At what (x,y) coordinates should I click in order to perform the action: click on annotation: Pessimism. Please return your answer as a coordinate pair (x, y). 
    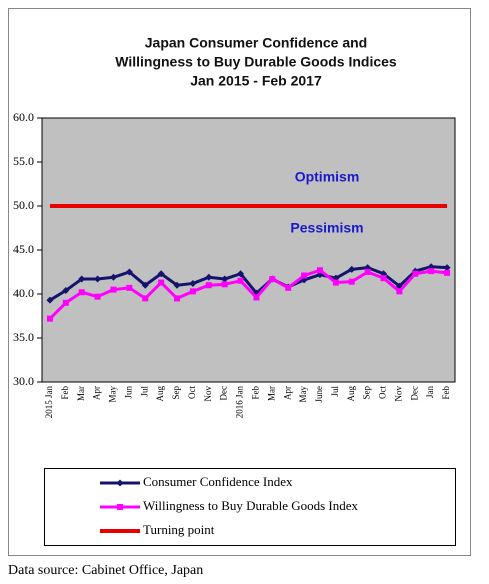
    Looking at the image, I should click on (326, 228).